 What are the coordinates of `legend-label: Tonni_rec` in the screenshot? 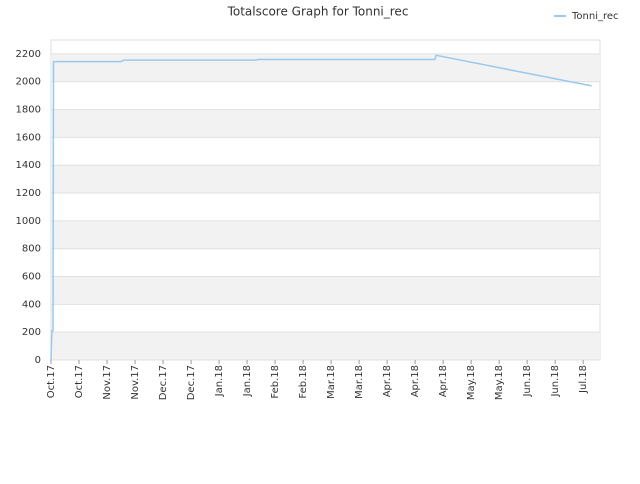 It's located at (595, 16).